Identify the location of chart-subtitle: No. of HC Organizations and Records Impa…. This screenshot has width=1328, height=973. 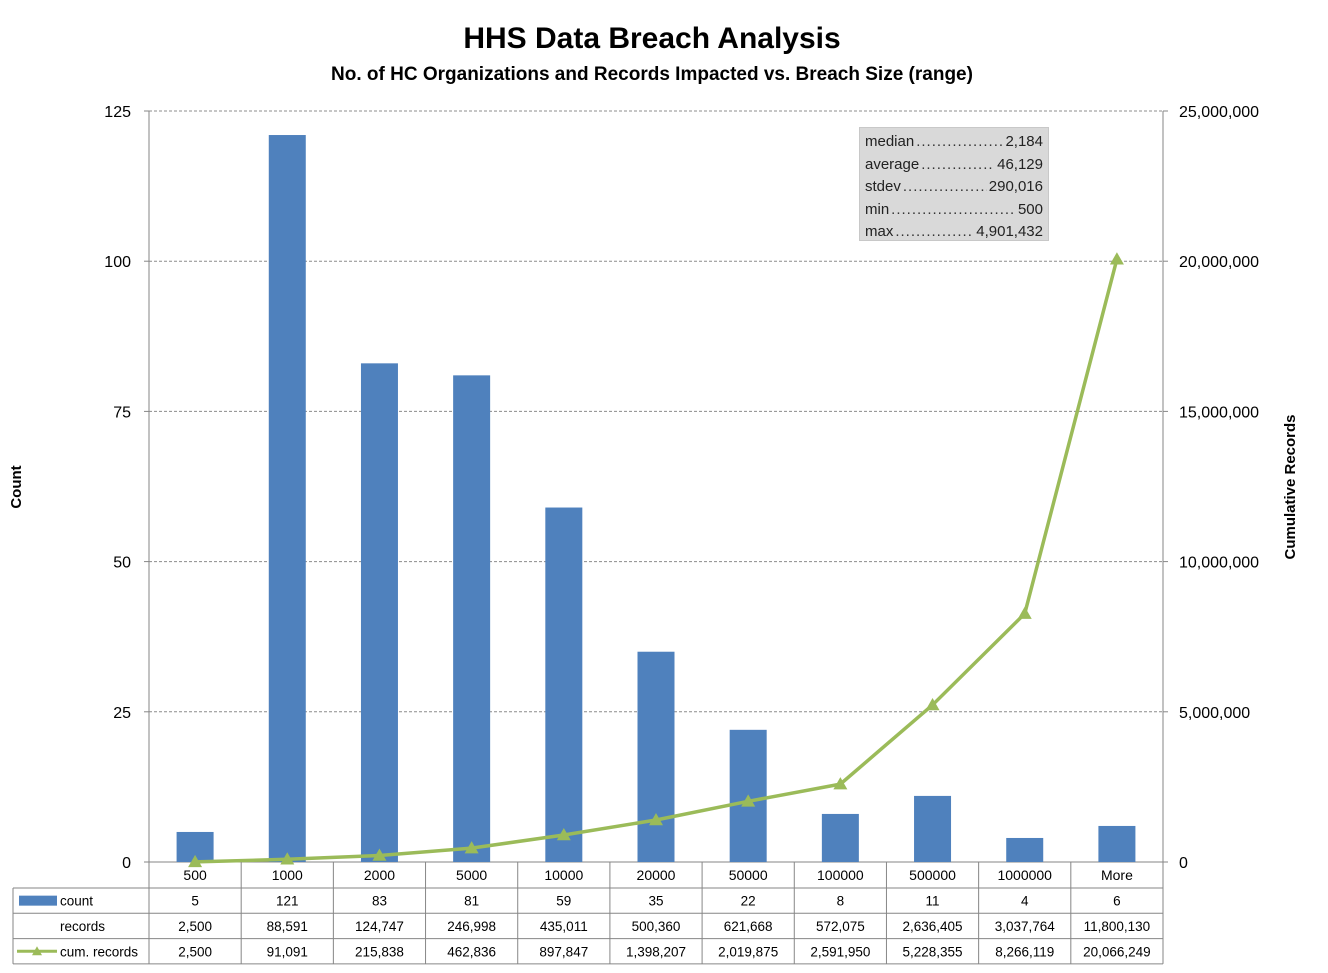
(652, 74).